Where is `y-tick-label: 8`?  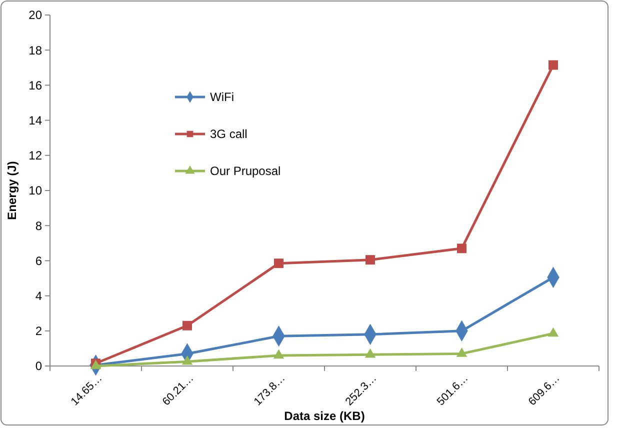 y-tick-label: 8 is located at coordinates (38, 225).